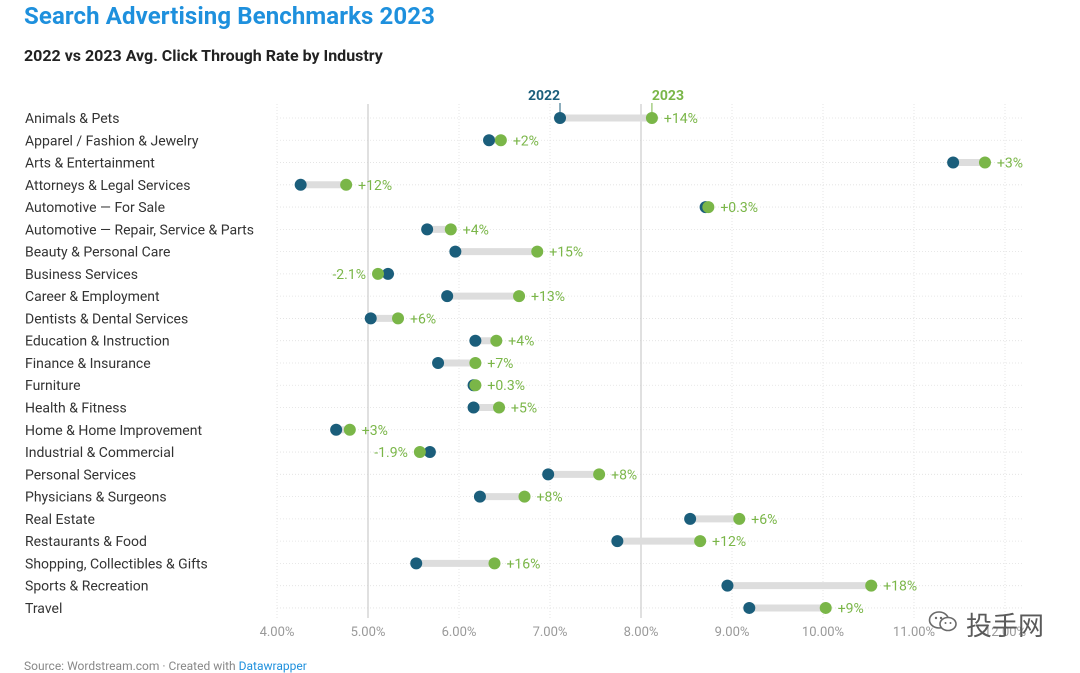 The width and height of the screenshot is (1080, 673). Describe the element at coordinates (90, 164) in the screenshot. I see `row-label: Arts & Entertainment` at that location.